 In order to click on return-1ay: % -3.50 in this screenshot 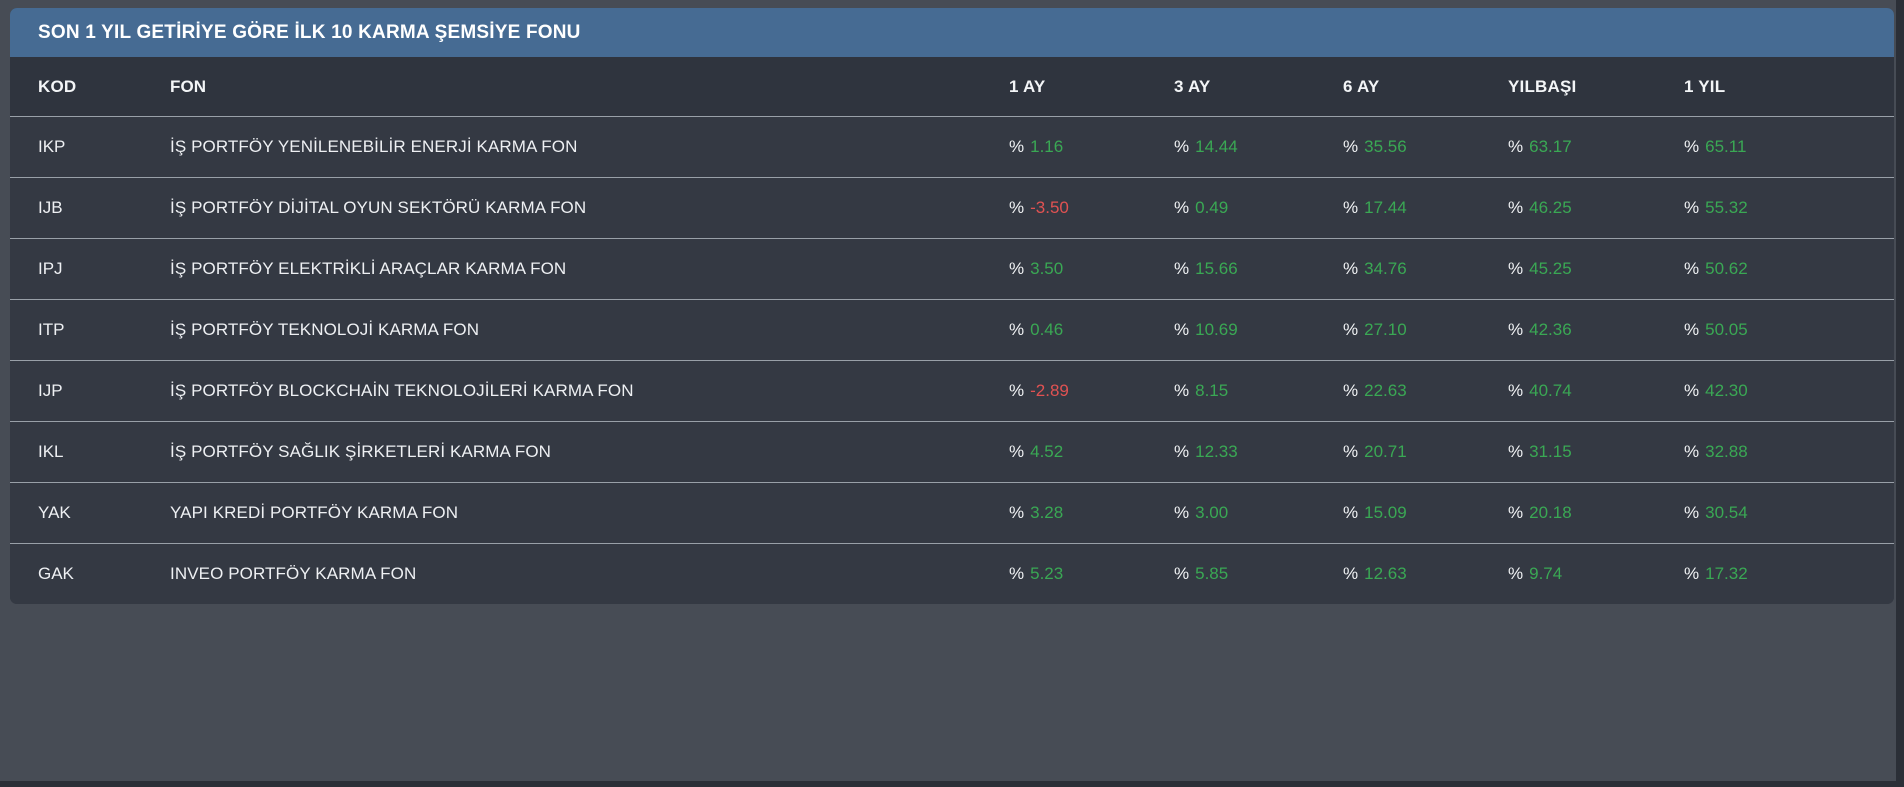, I will do `click(1091, 208)`.